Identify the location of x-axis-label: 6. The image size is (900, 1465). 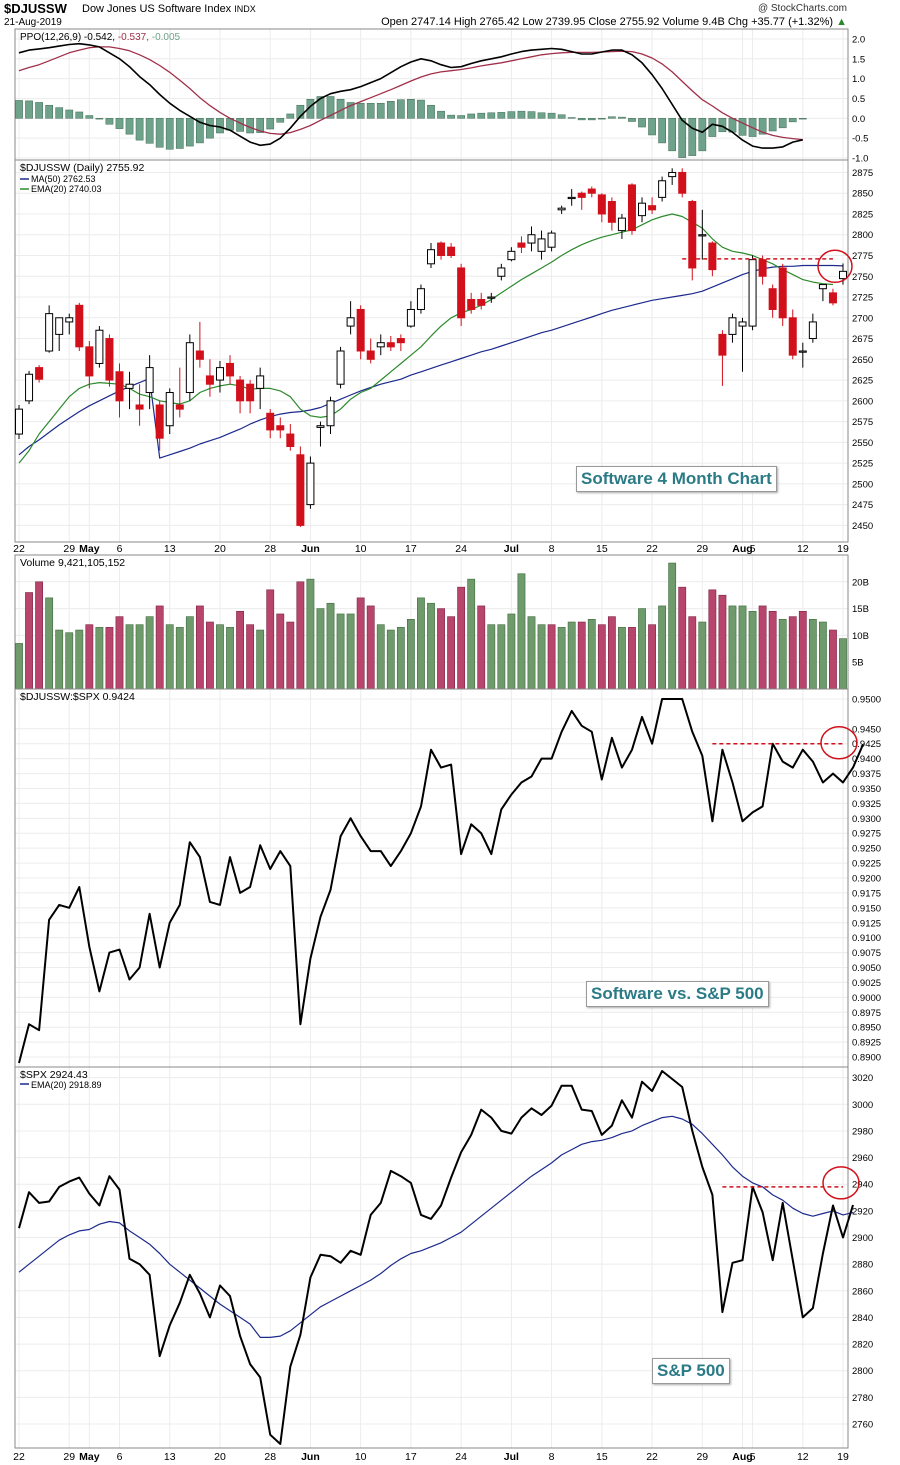
(120, 1457).